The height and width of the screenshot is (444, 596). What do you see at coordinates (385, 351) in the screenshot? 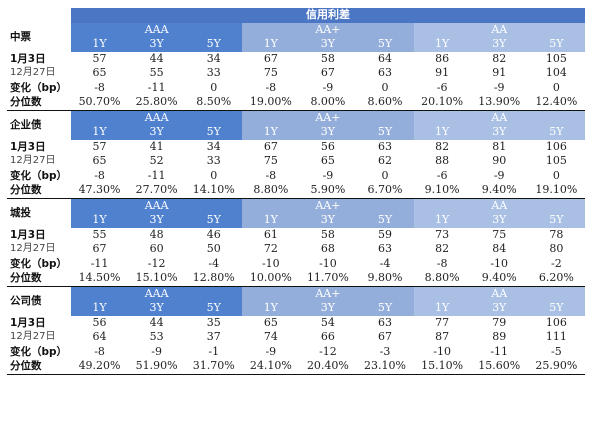
I see `table-cell: -3` at bounding box center [385, 351].